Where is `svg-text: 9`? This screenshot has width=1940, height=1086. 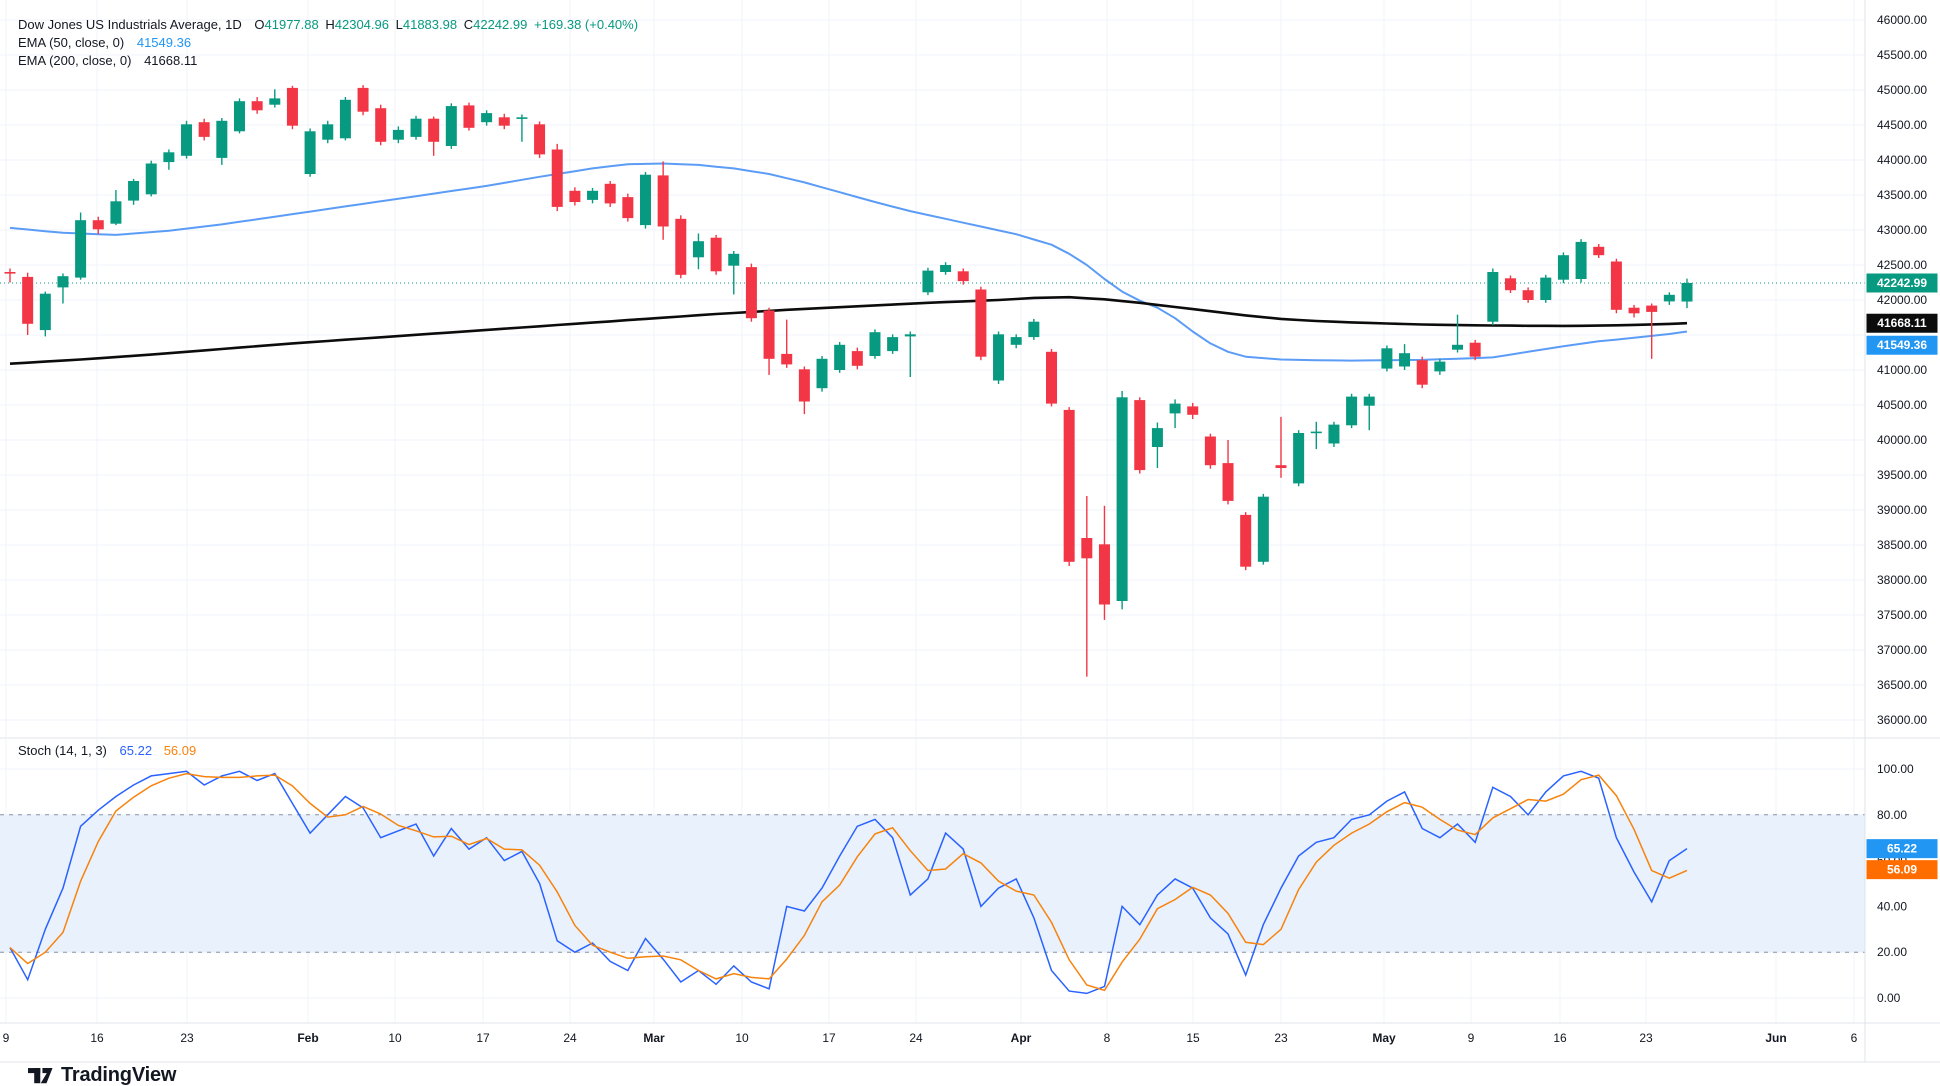 svg-text: 9 is located at coordinates (1471, 1038).